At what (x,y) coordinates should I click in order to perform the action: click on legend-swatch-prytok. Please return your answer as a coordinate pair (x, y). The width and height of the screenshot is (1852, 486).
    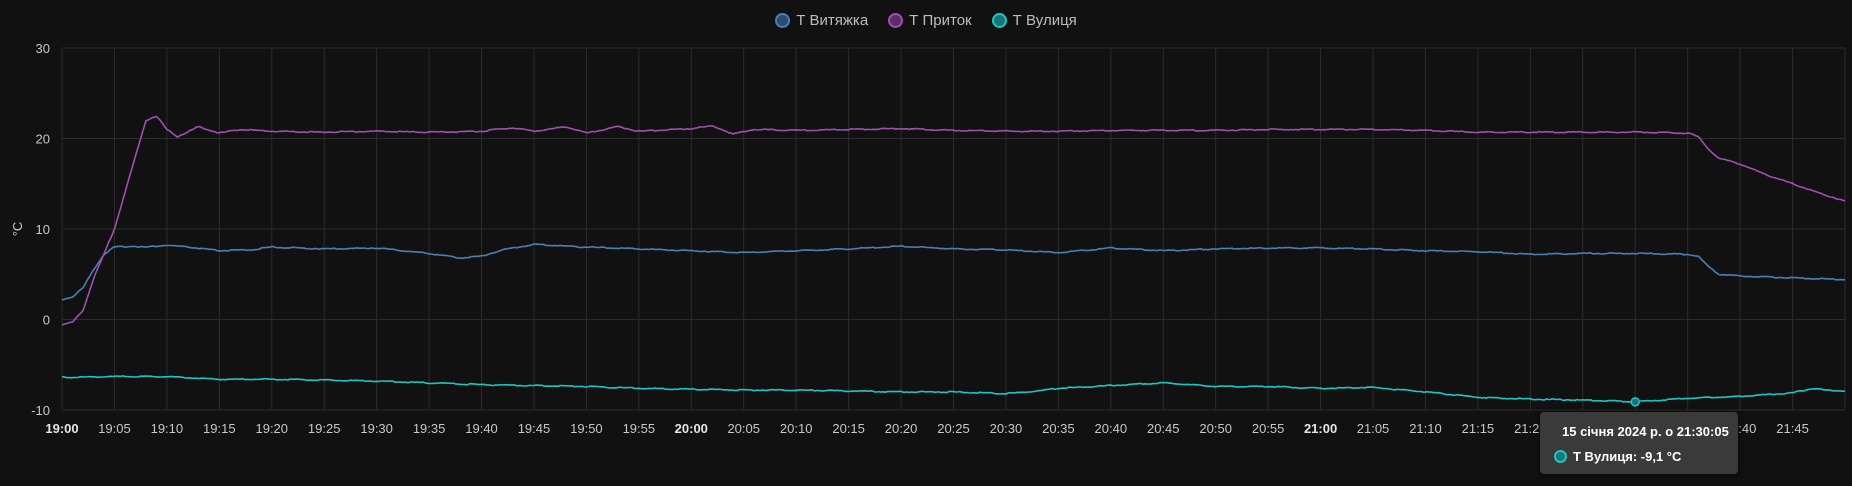
    Looking at the image, I should click on (896, 20).